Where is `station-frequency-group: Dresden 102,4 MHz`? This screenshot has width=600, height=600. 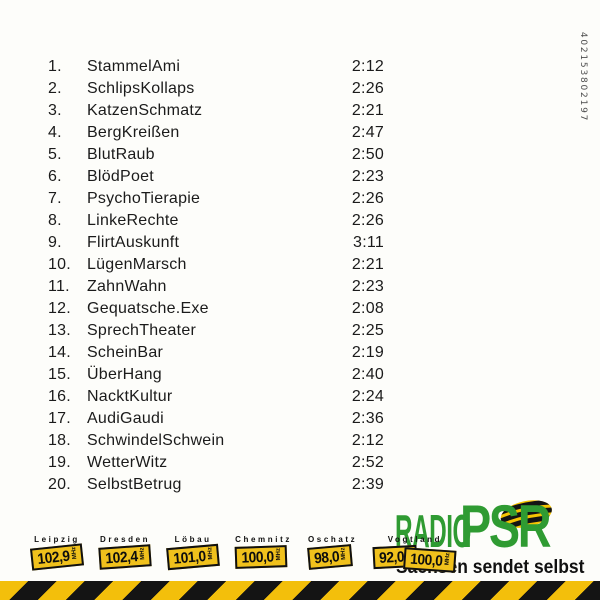
station-frequency-group: Dresden 102,4 MHz is located at coordinates (125, 552).